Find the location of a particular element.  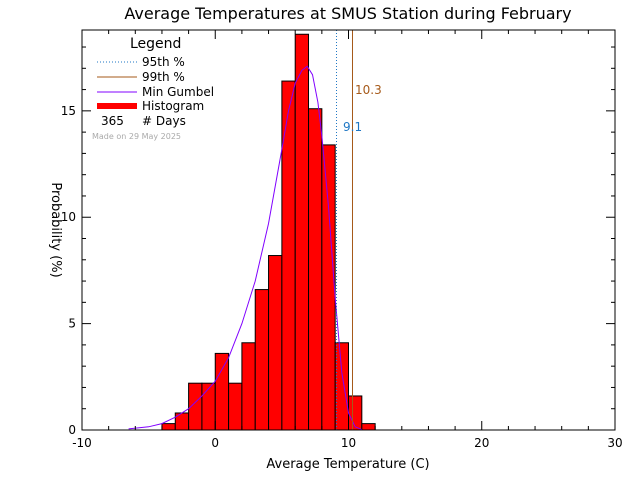

legend-label-gumbel: Min Gumbel is located at coordinates (178, 92).